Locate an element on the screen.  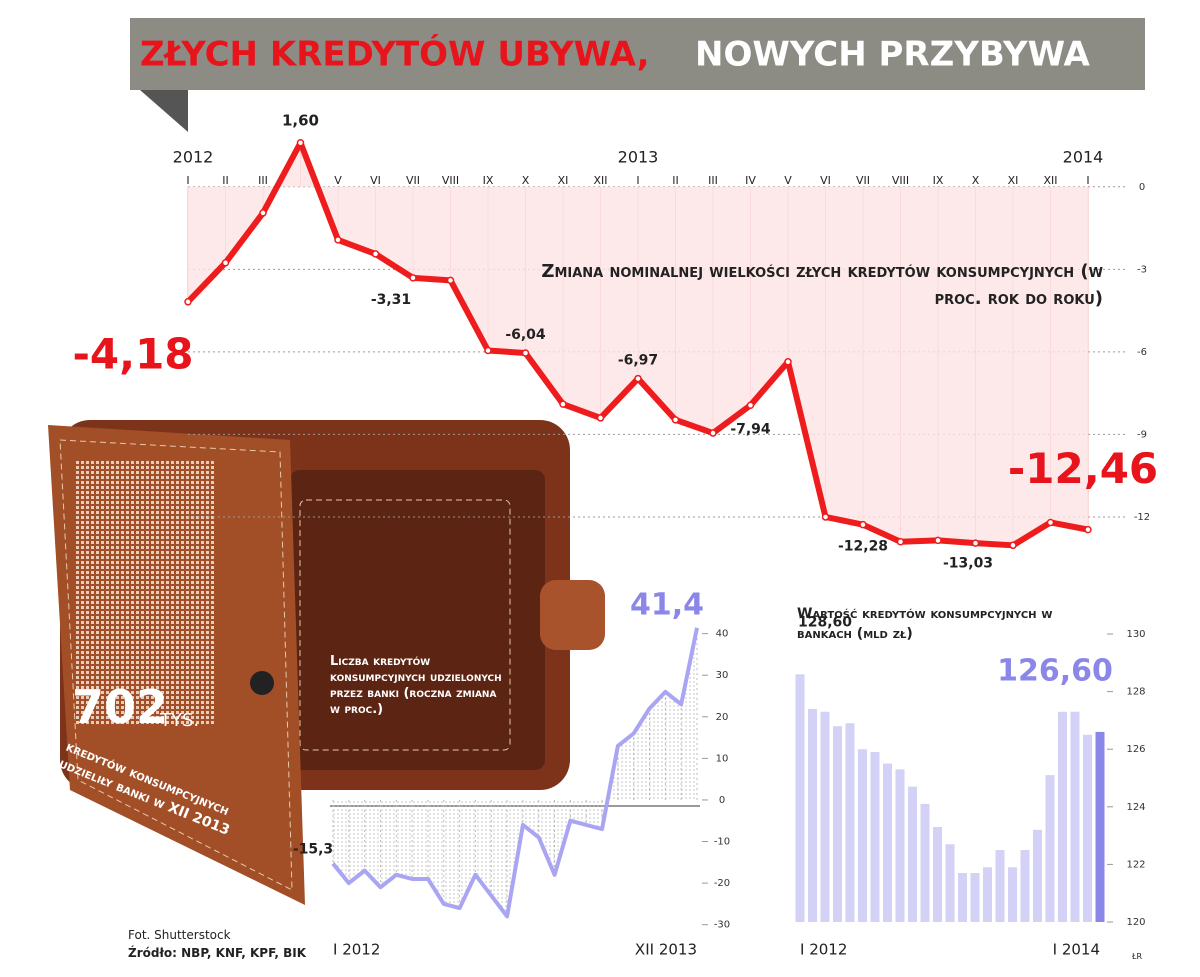
area is located at coordinates (515, 772).